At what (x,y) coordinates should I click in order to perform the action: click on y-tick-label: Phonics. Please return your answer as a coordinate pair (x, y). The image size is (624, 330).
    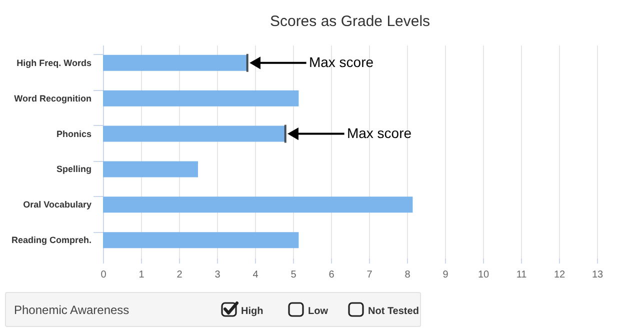
    Looking at the image, I should click on (74, 133).